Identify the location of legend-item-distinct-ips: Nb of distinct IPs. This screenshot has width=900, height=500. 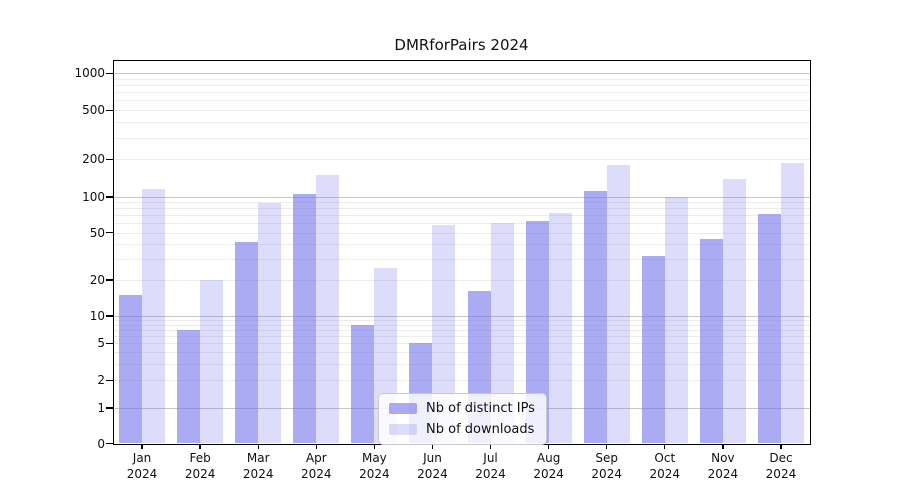
(462, 408).